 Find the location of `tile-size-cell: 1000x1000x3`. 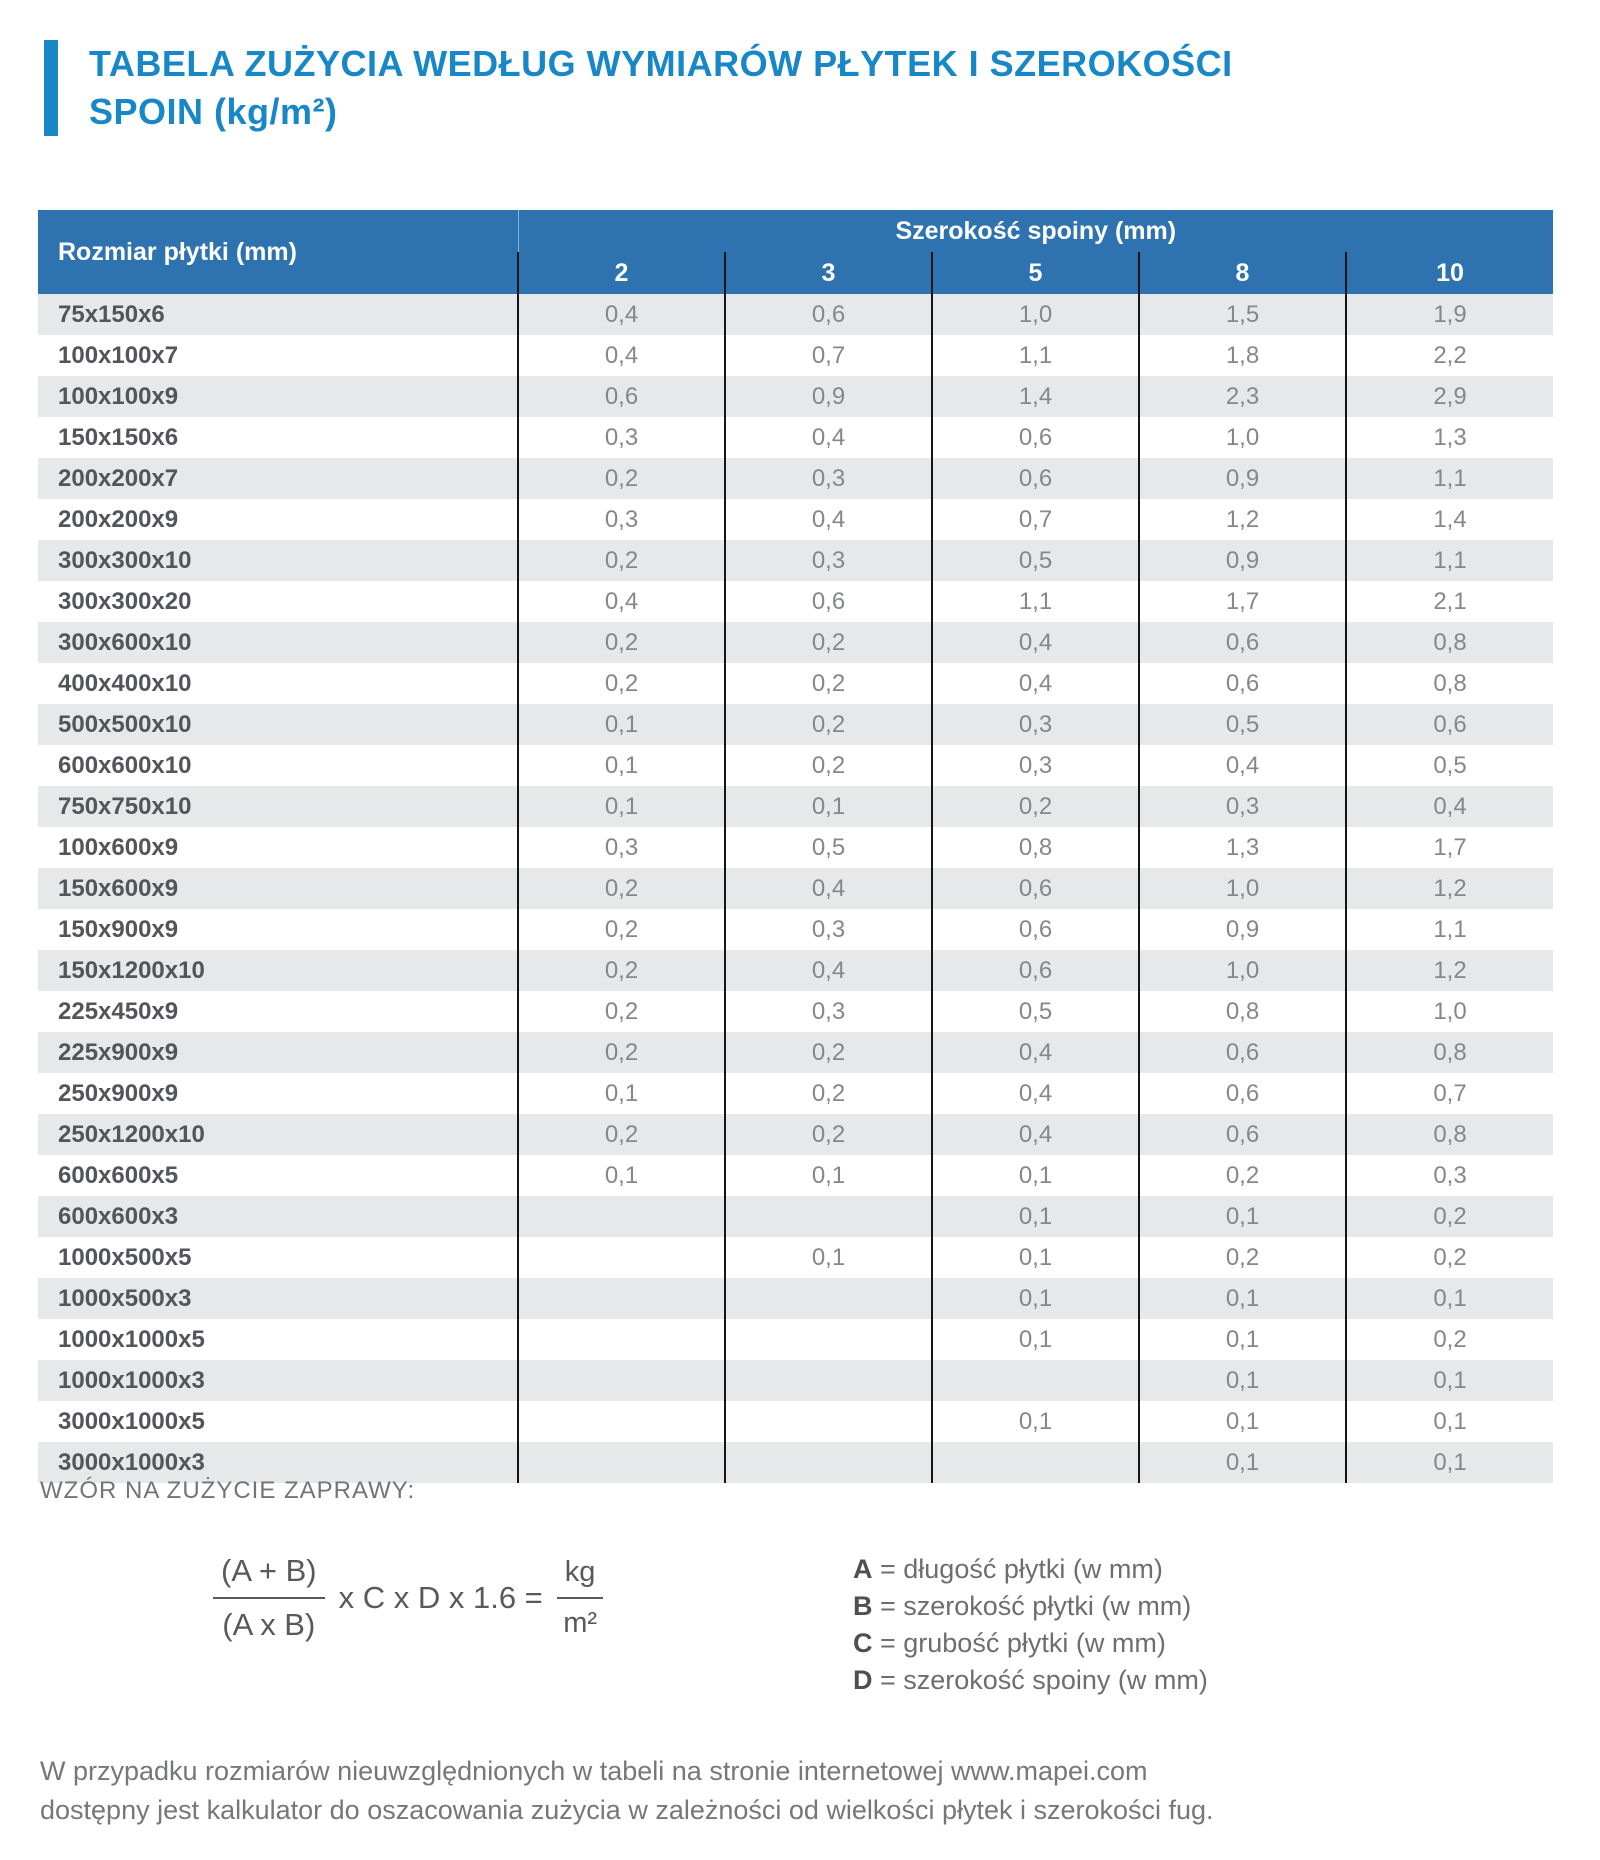

tile-size-cell: 1000x1000x3 is located at coordinates (131, 1380).